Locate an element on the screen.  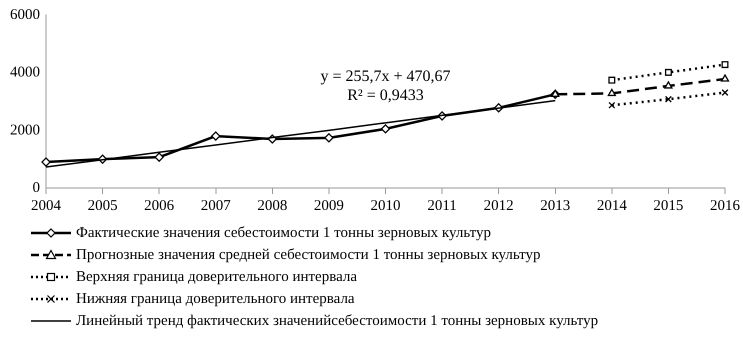
x-tick-label: 2014 is located at coordinates (612, 206).